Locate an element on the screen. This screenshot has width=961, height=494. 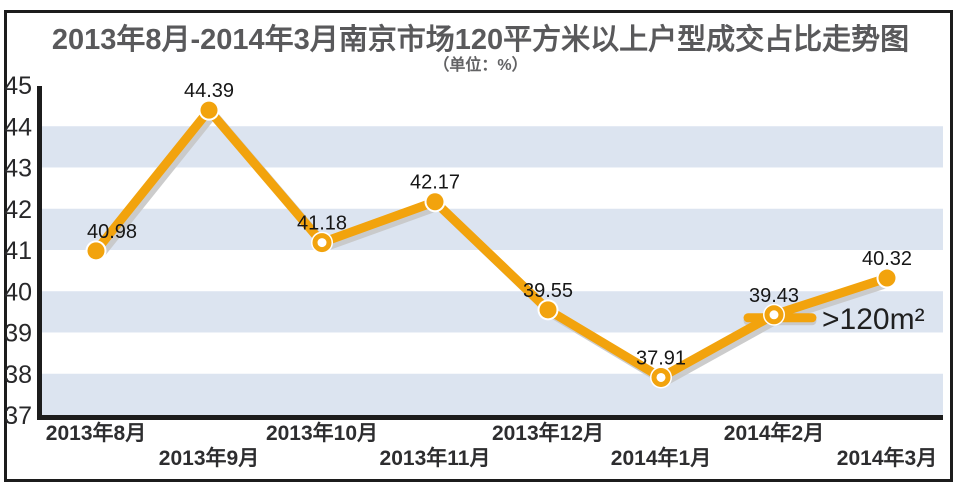
x-axis-label: 2014年1月 is located at coordinates (661, 458).